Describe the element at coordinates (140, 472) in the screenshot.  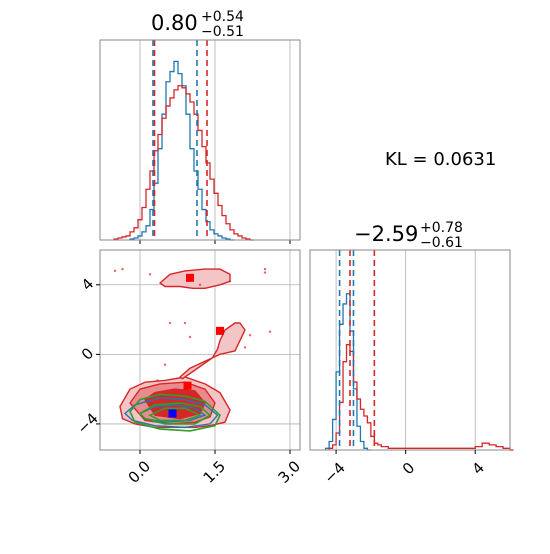
I see `x-tick-label: 0.0` at that location.